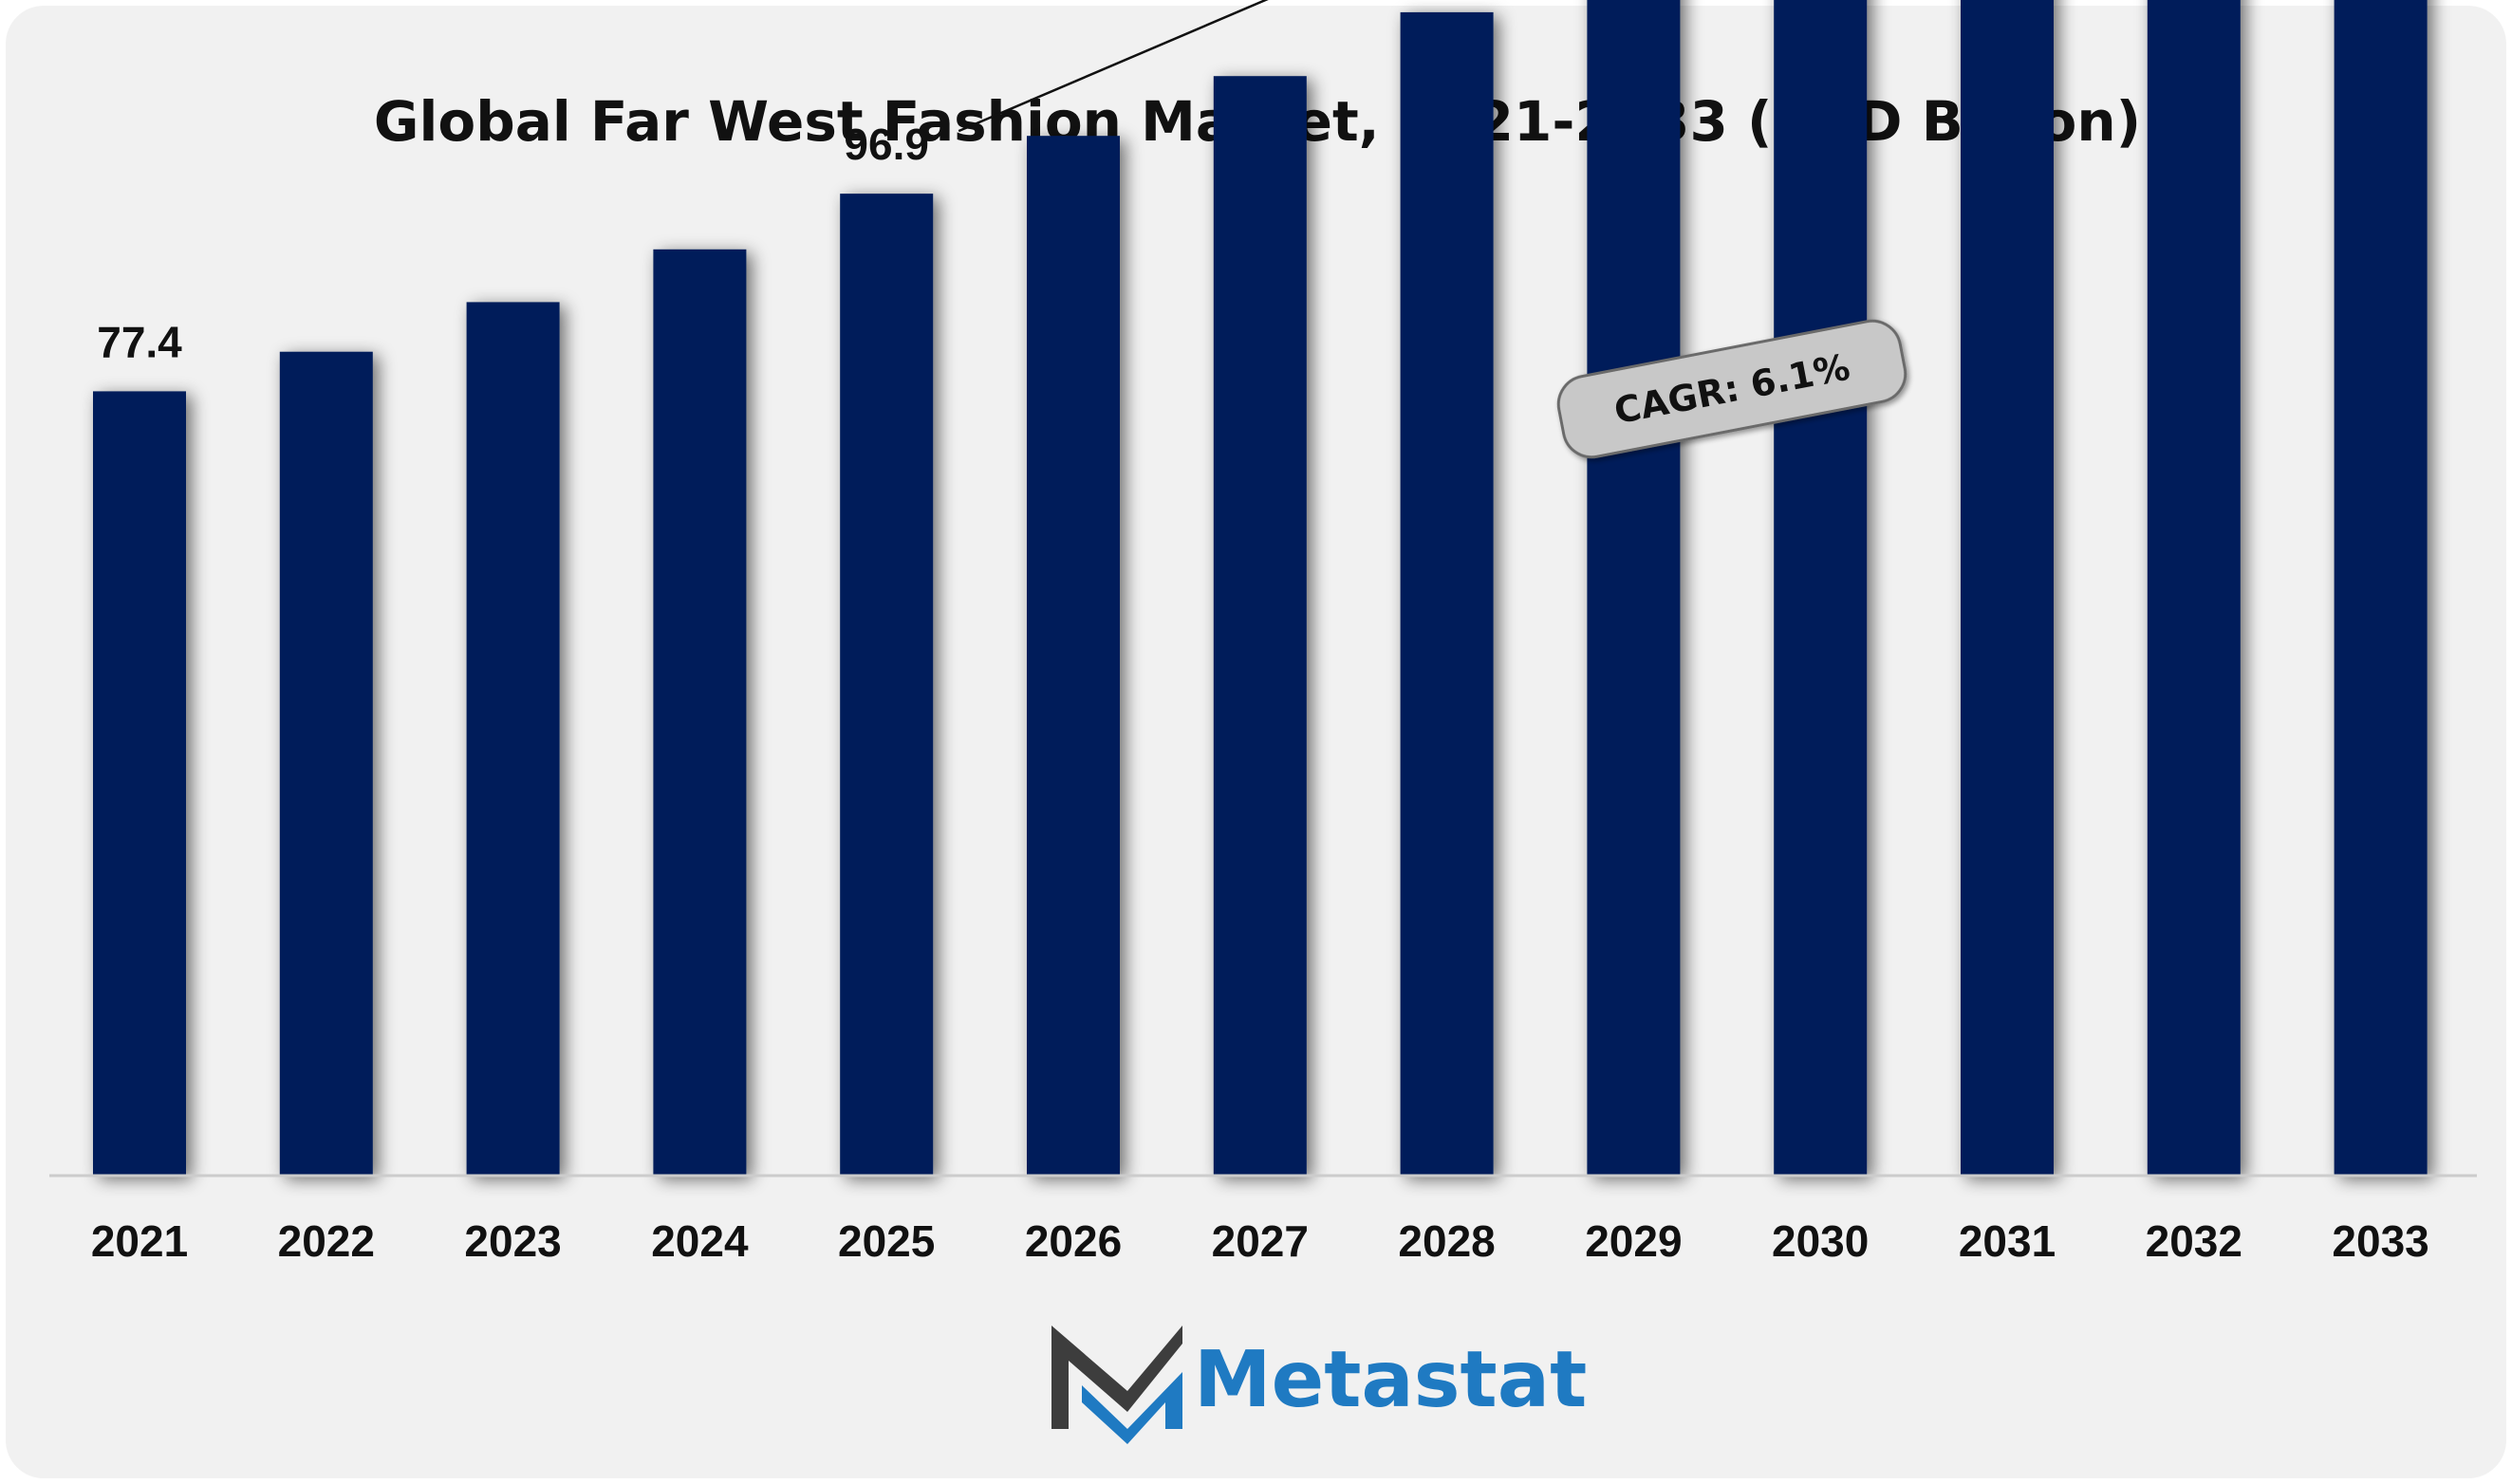  I want to click on x-tick-2021: 2021, so click(139, 1241).